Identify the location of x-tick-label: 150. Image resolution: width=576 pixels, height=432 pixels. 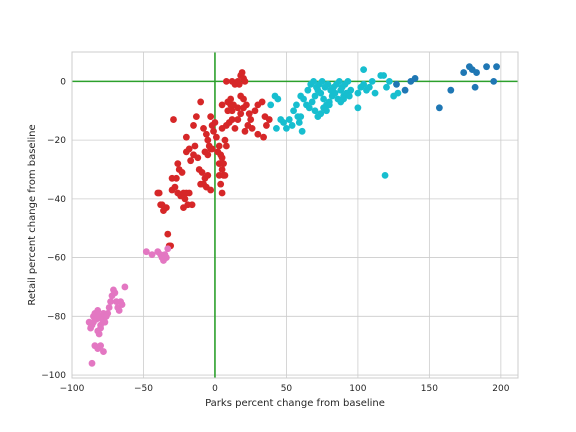
(429, 389).